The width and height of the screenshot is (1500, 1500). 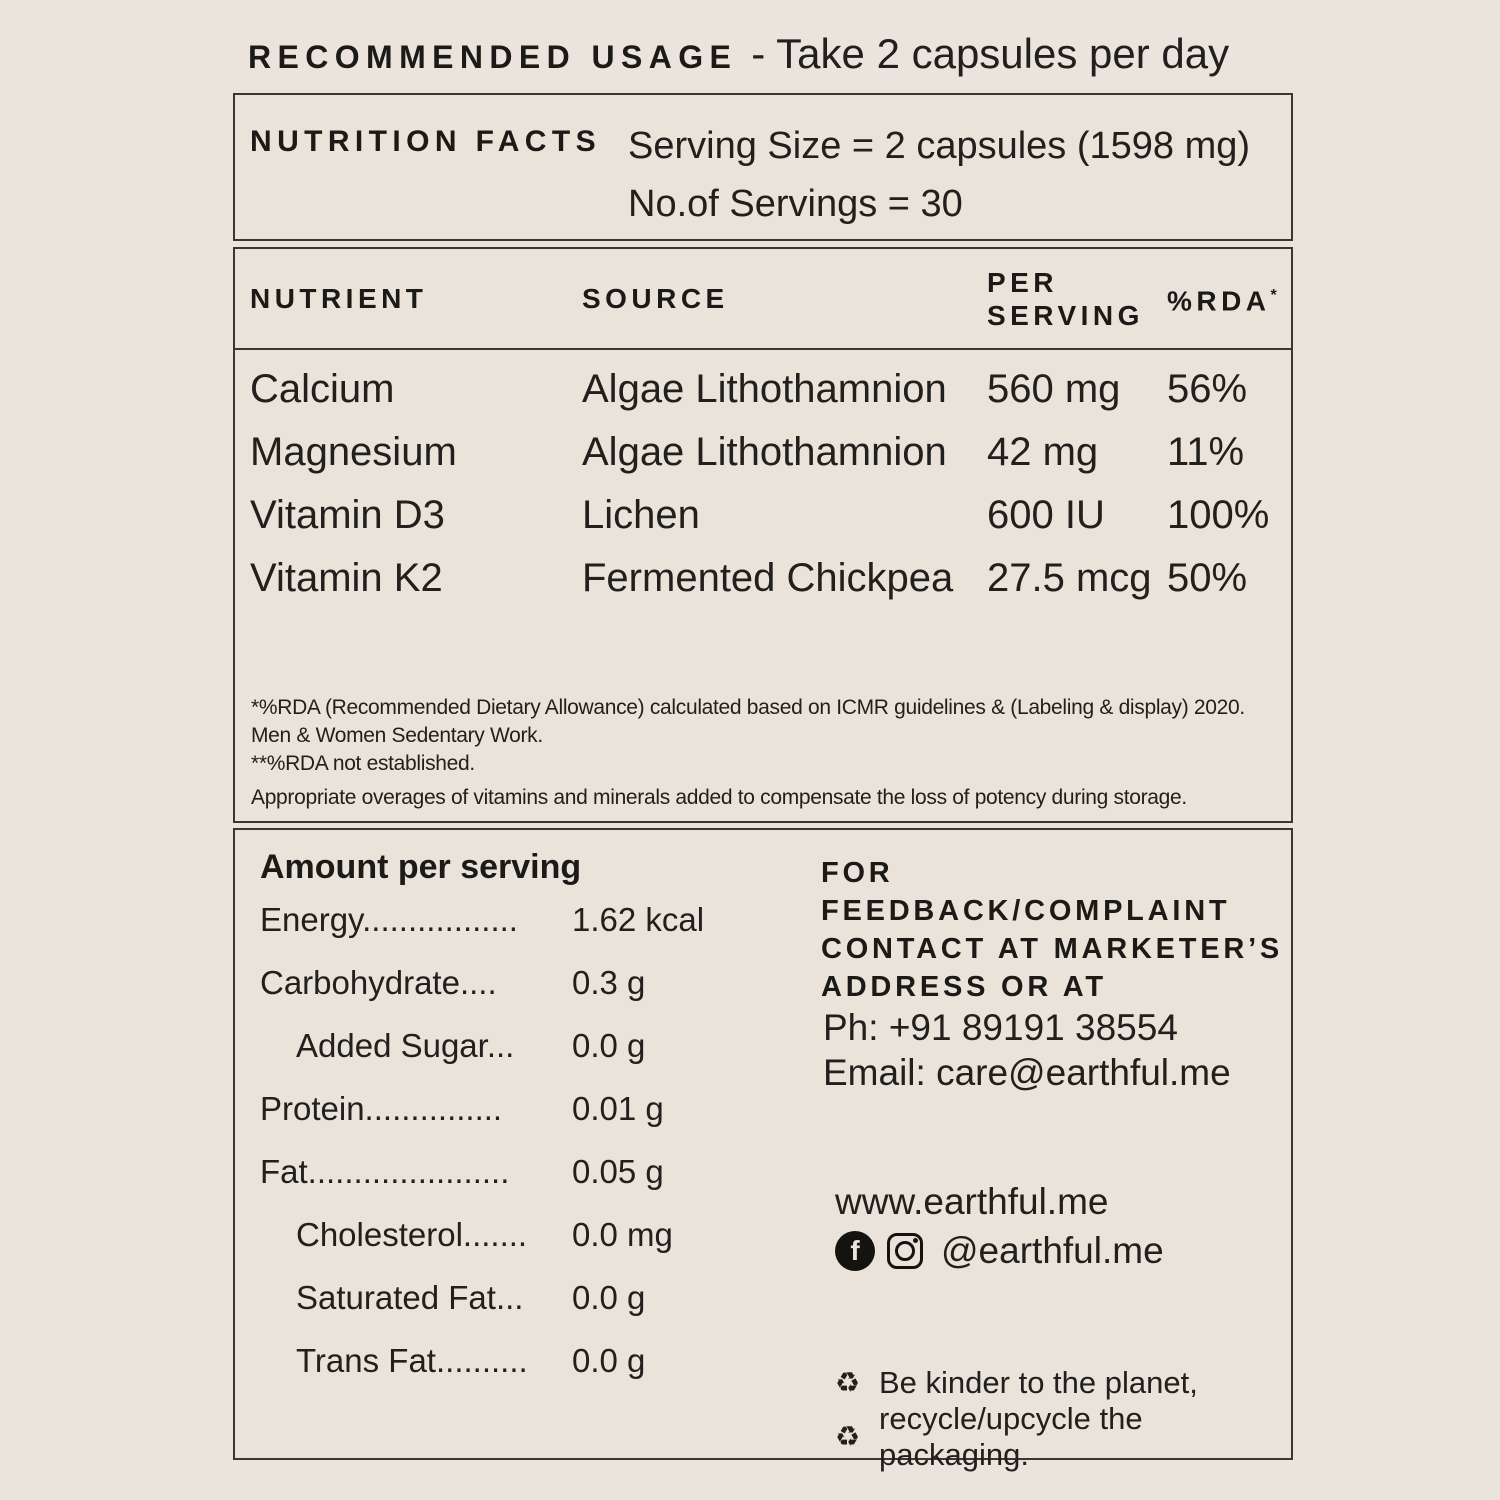 I want to click on nutrient-cell: Vitamin K2, so click(x=346, y=578).